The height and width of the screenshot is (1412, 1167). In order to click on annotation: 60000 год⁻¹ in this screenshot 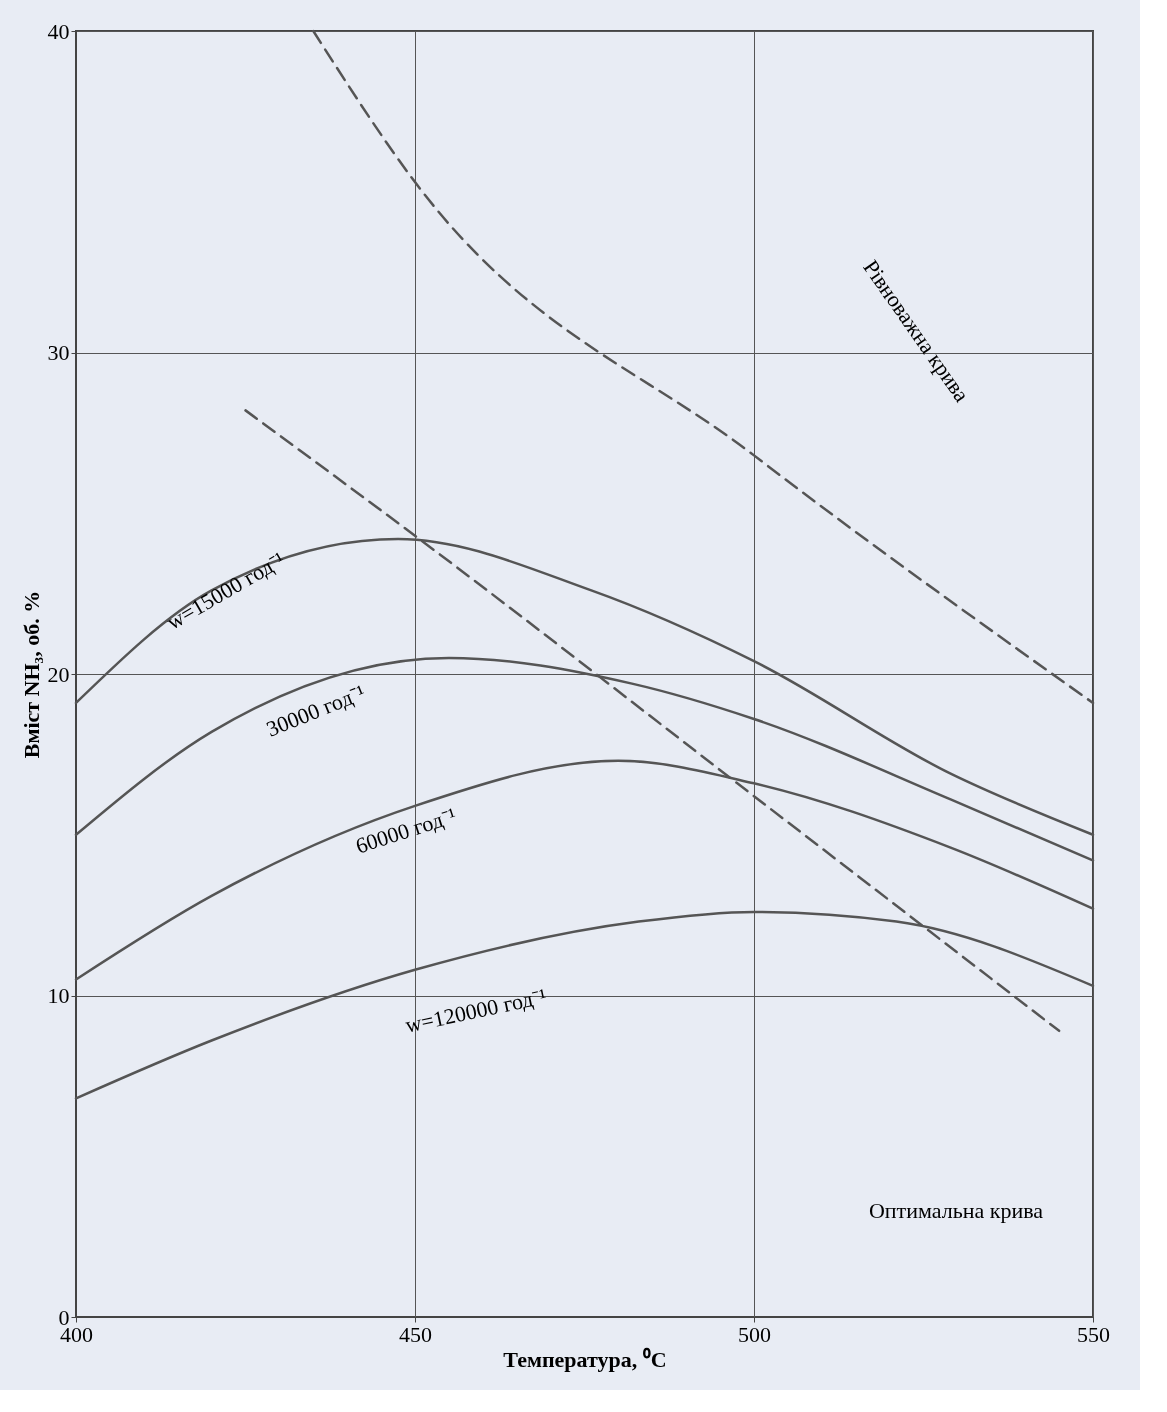, I will do `click(406, 830)`.